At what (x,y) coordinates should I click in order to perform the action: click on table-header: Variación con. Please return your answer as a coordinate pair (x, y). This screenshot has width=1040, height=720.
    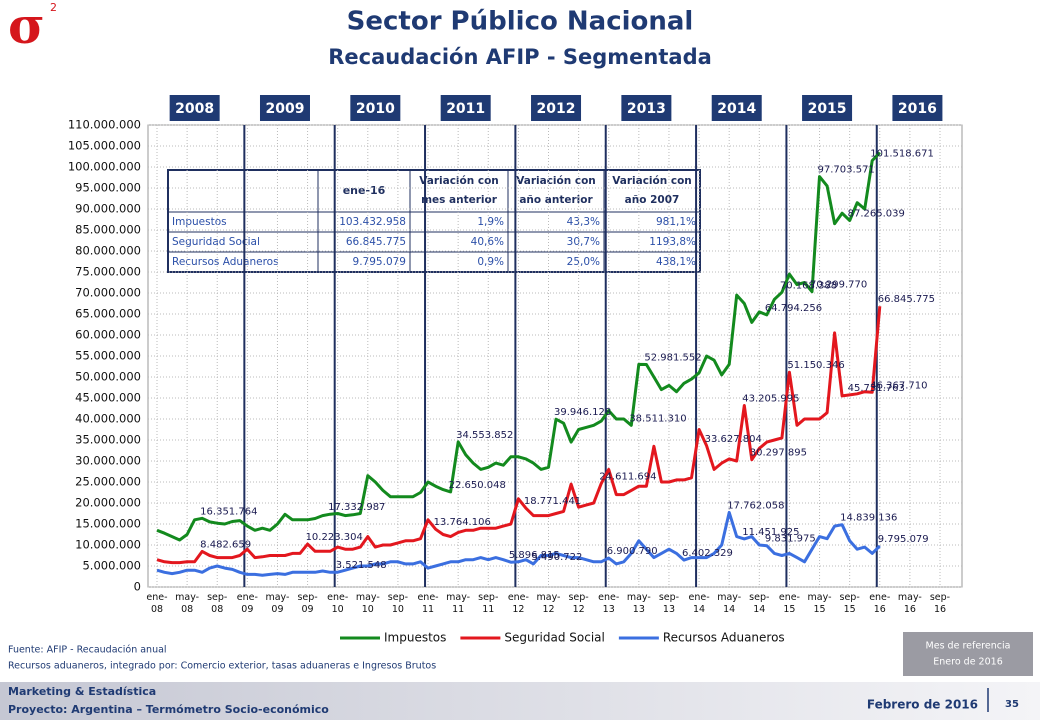
    Looking at the image, I should click on (652, 181).